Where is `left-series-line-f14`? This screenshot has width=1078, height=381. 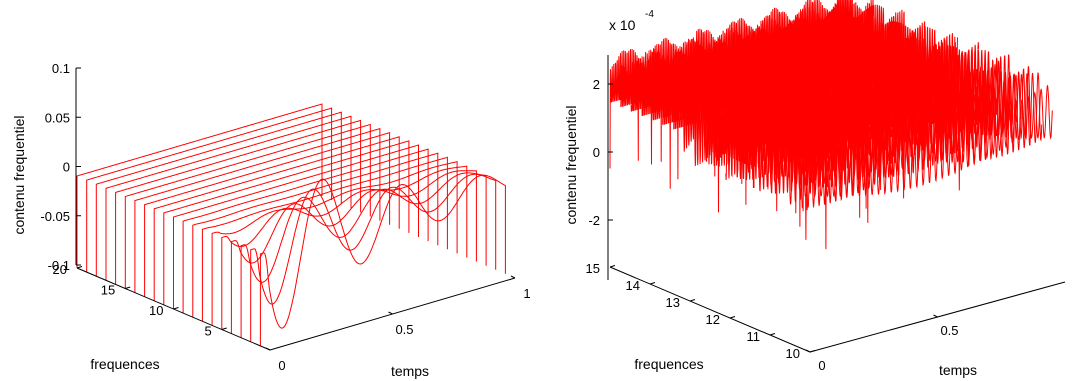 left-series-line-f14 is located at coordinates (257, 210).